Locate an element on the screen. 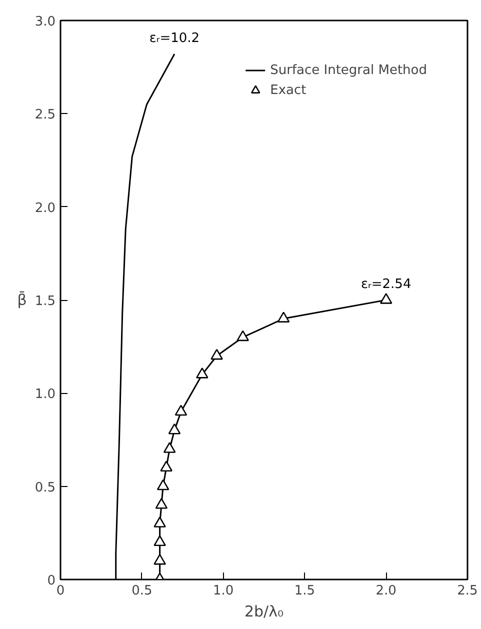 This screenshot has height=629, width=481. y-tick-label: 1.0 is located at coordinates (45, 394).